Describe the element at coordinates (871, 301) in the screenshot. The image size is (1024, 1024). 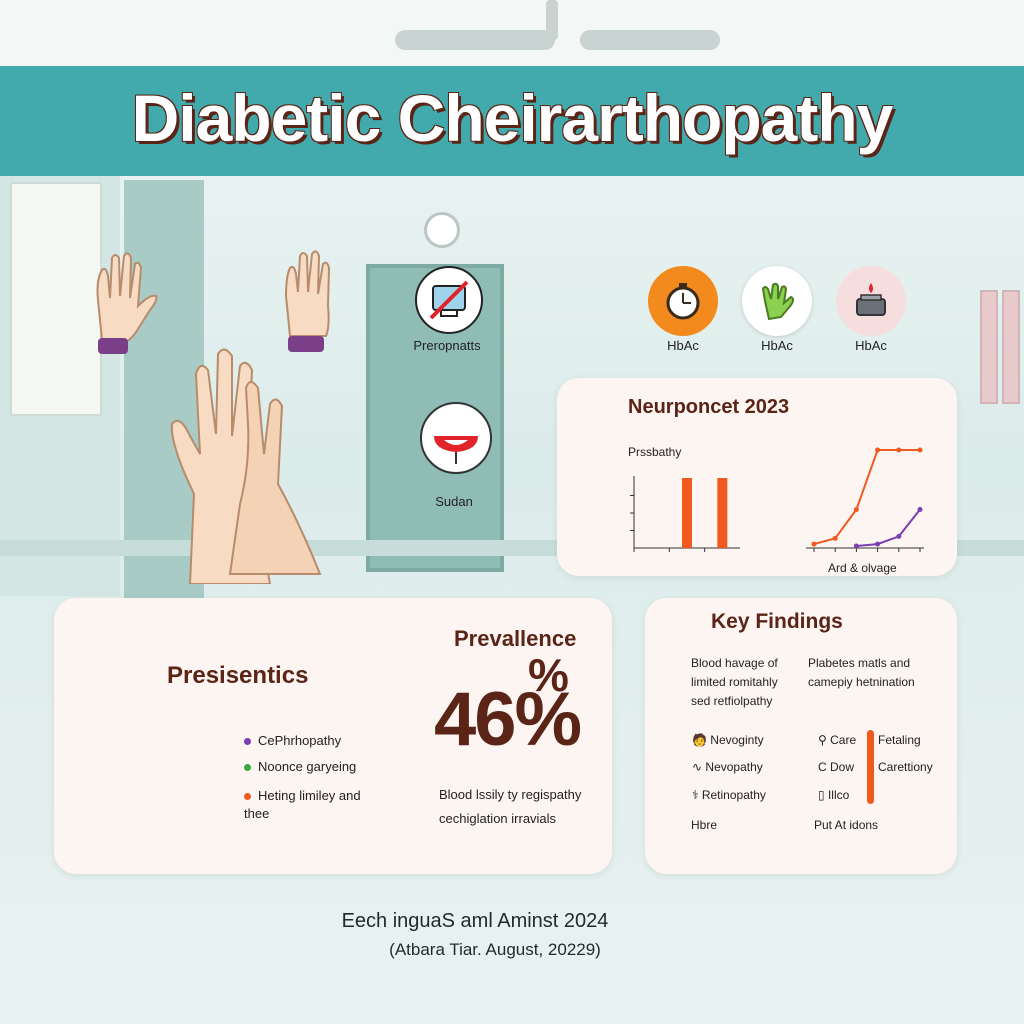
I see `scale-icon` at that location.